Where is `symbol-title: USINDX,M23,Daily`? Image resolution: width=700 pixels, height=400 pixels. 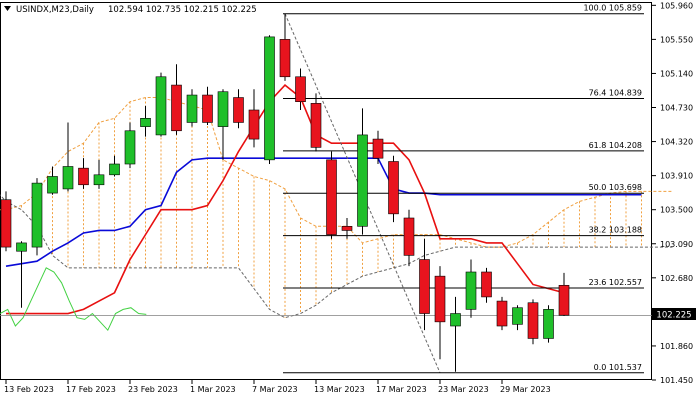
symbol-title: USINDX,M23,Daily is located at coordinates (55, 10).